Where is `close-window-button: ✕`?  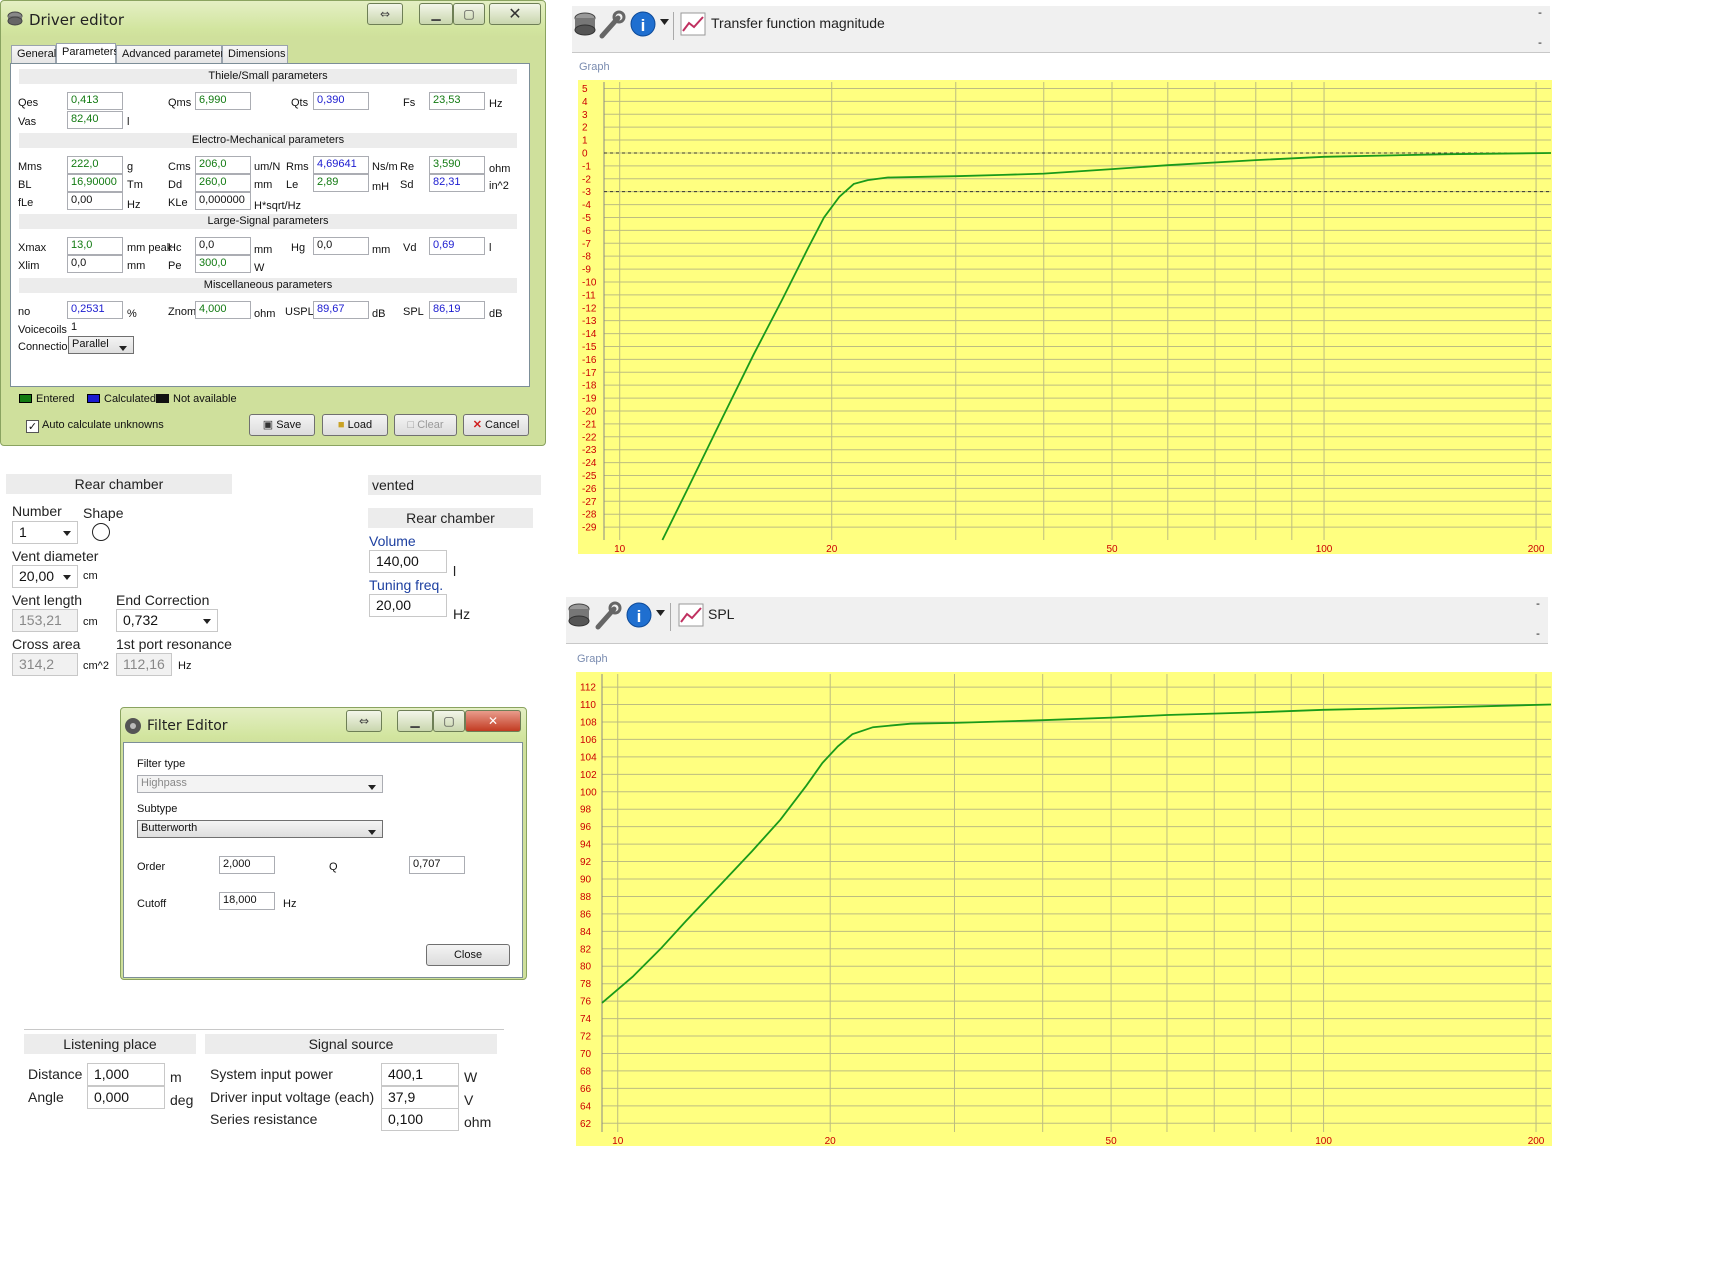
close-window-button: ✕ is located at coordinates (515, 14).